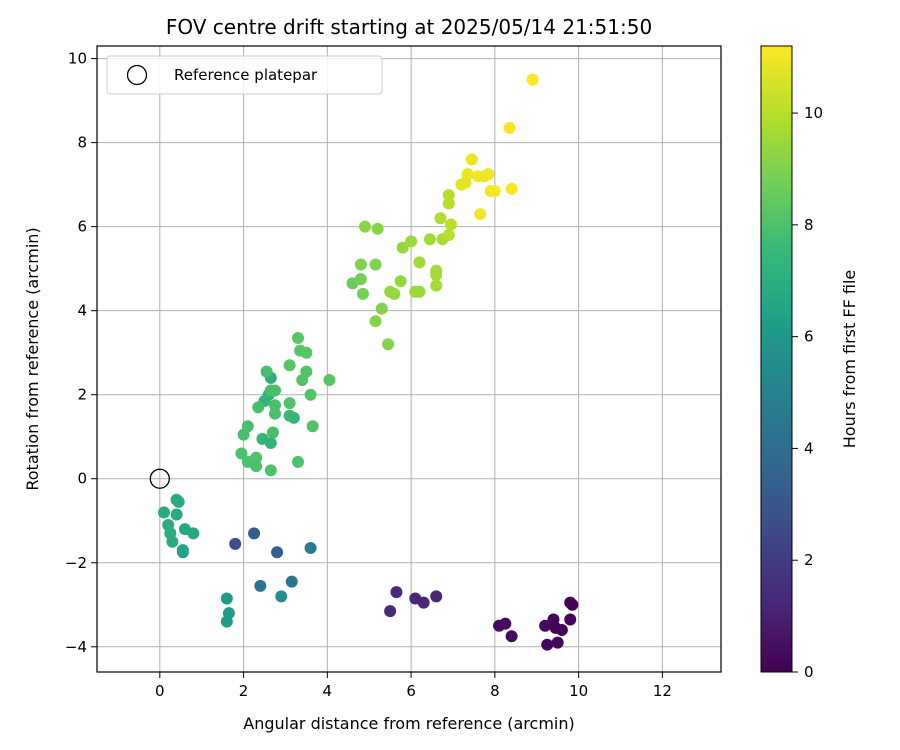 The image size is (900, 750). Describe the element at coordinates (32, 358) in the screenshot. I see `y-axis-label: Rotation from reference (arcmin)` at that location.